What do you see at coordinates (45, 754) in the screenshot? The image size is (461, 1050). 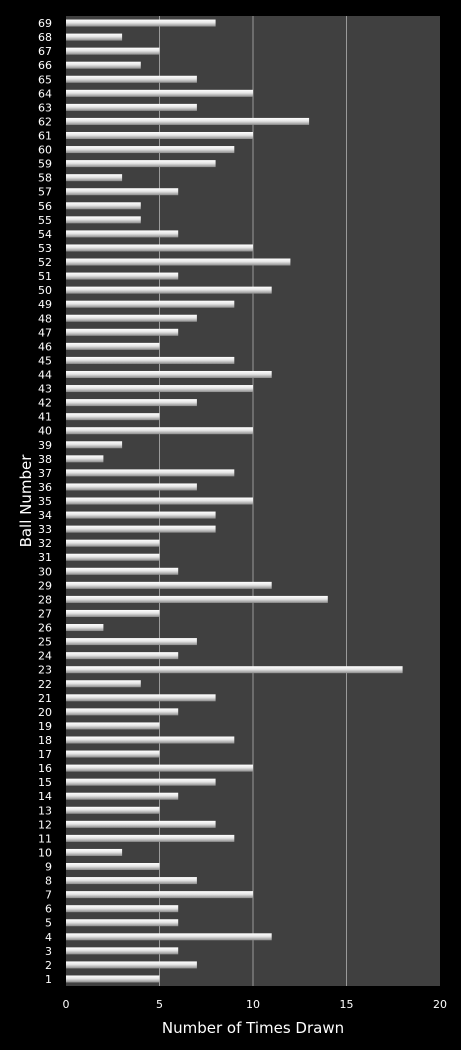 I see `y-tick-label: 17` at bounding box center [45, 754].